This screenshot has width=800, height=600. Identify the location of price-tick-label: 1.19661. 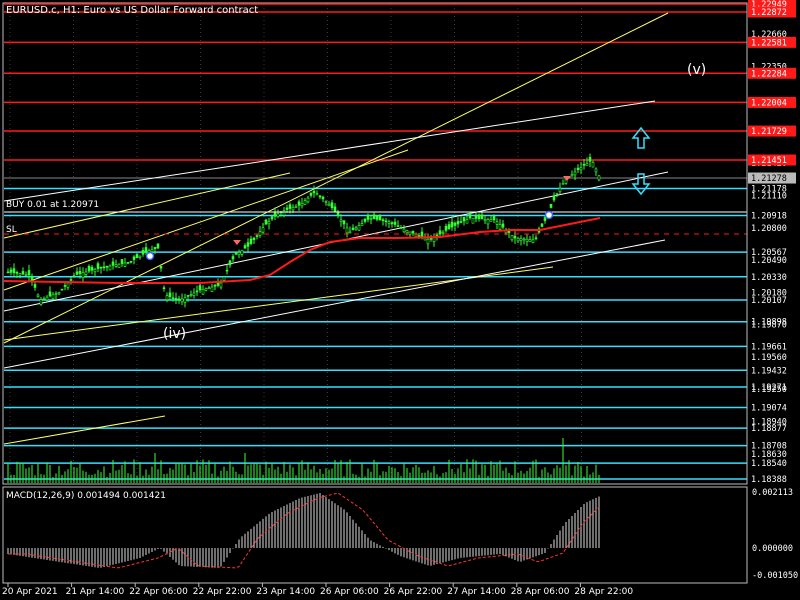
(769, 347).